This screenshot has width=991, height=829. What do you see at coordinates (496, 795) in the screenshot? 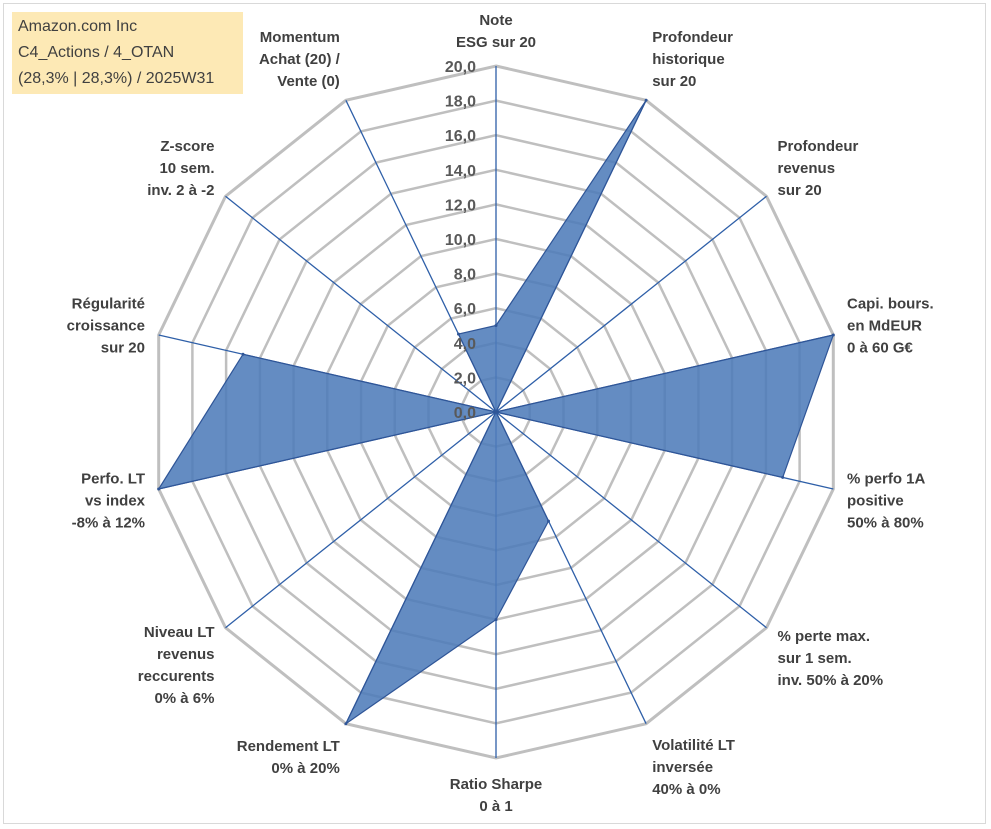
I see `axis-label-7: Ratio Sharpe 0 à 1` at bounding box center [496, 795].